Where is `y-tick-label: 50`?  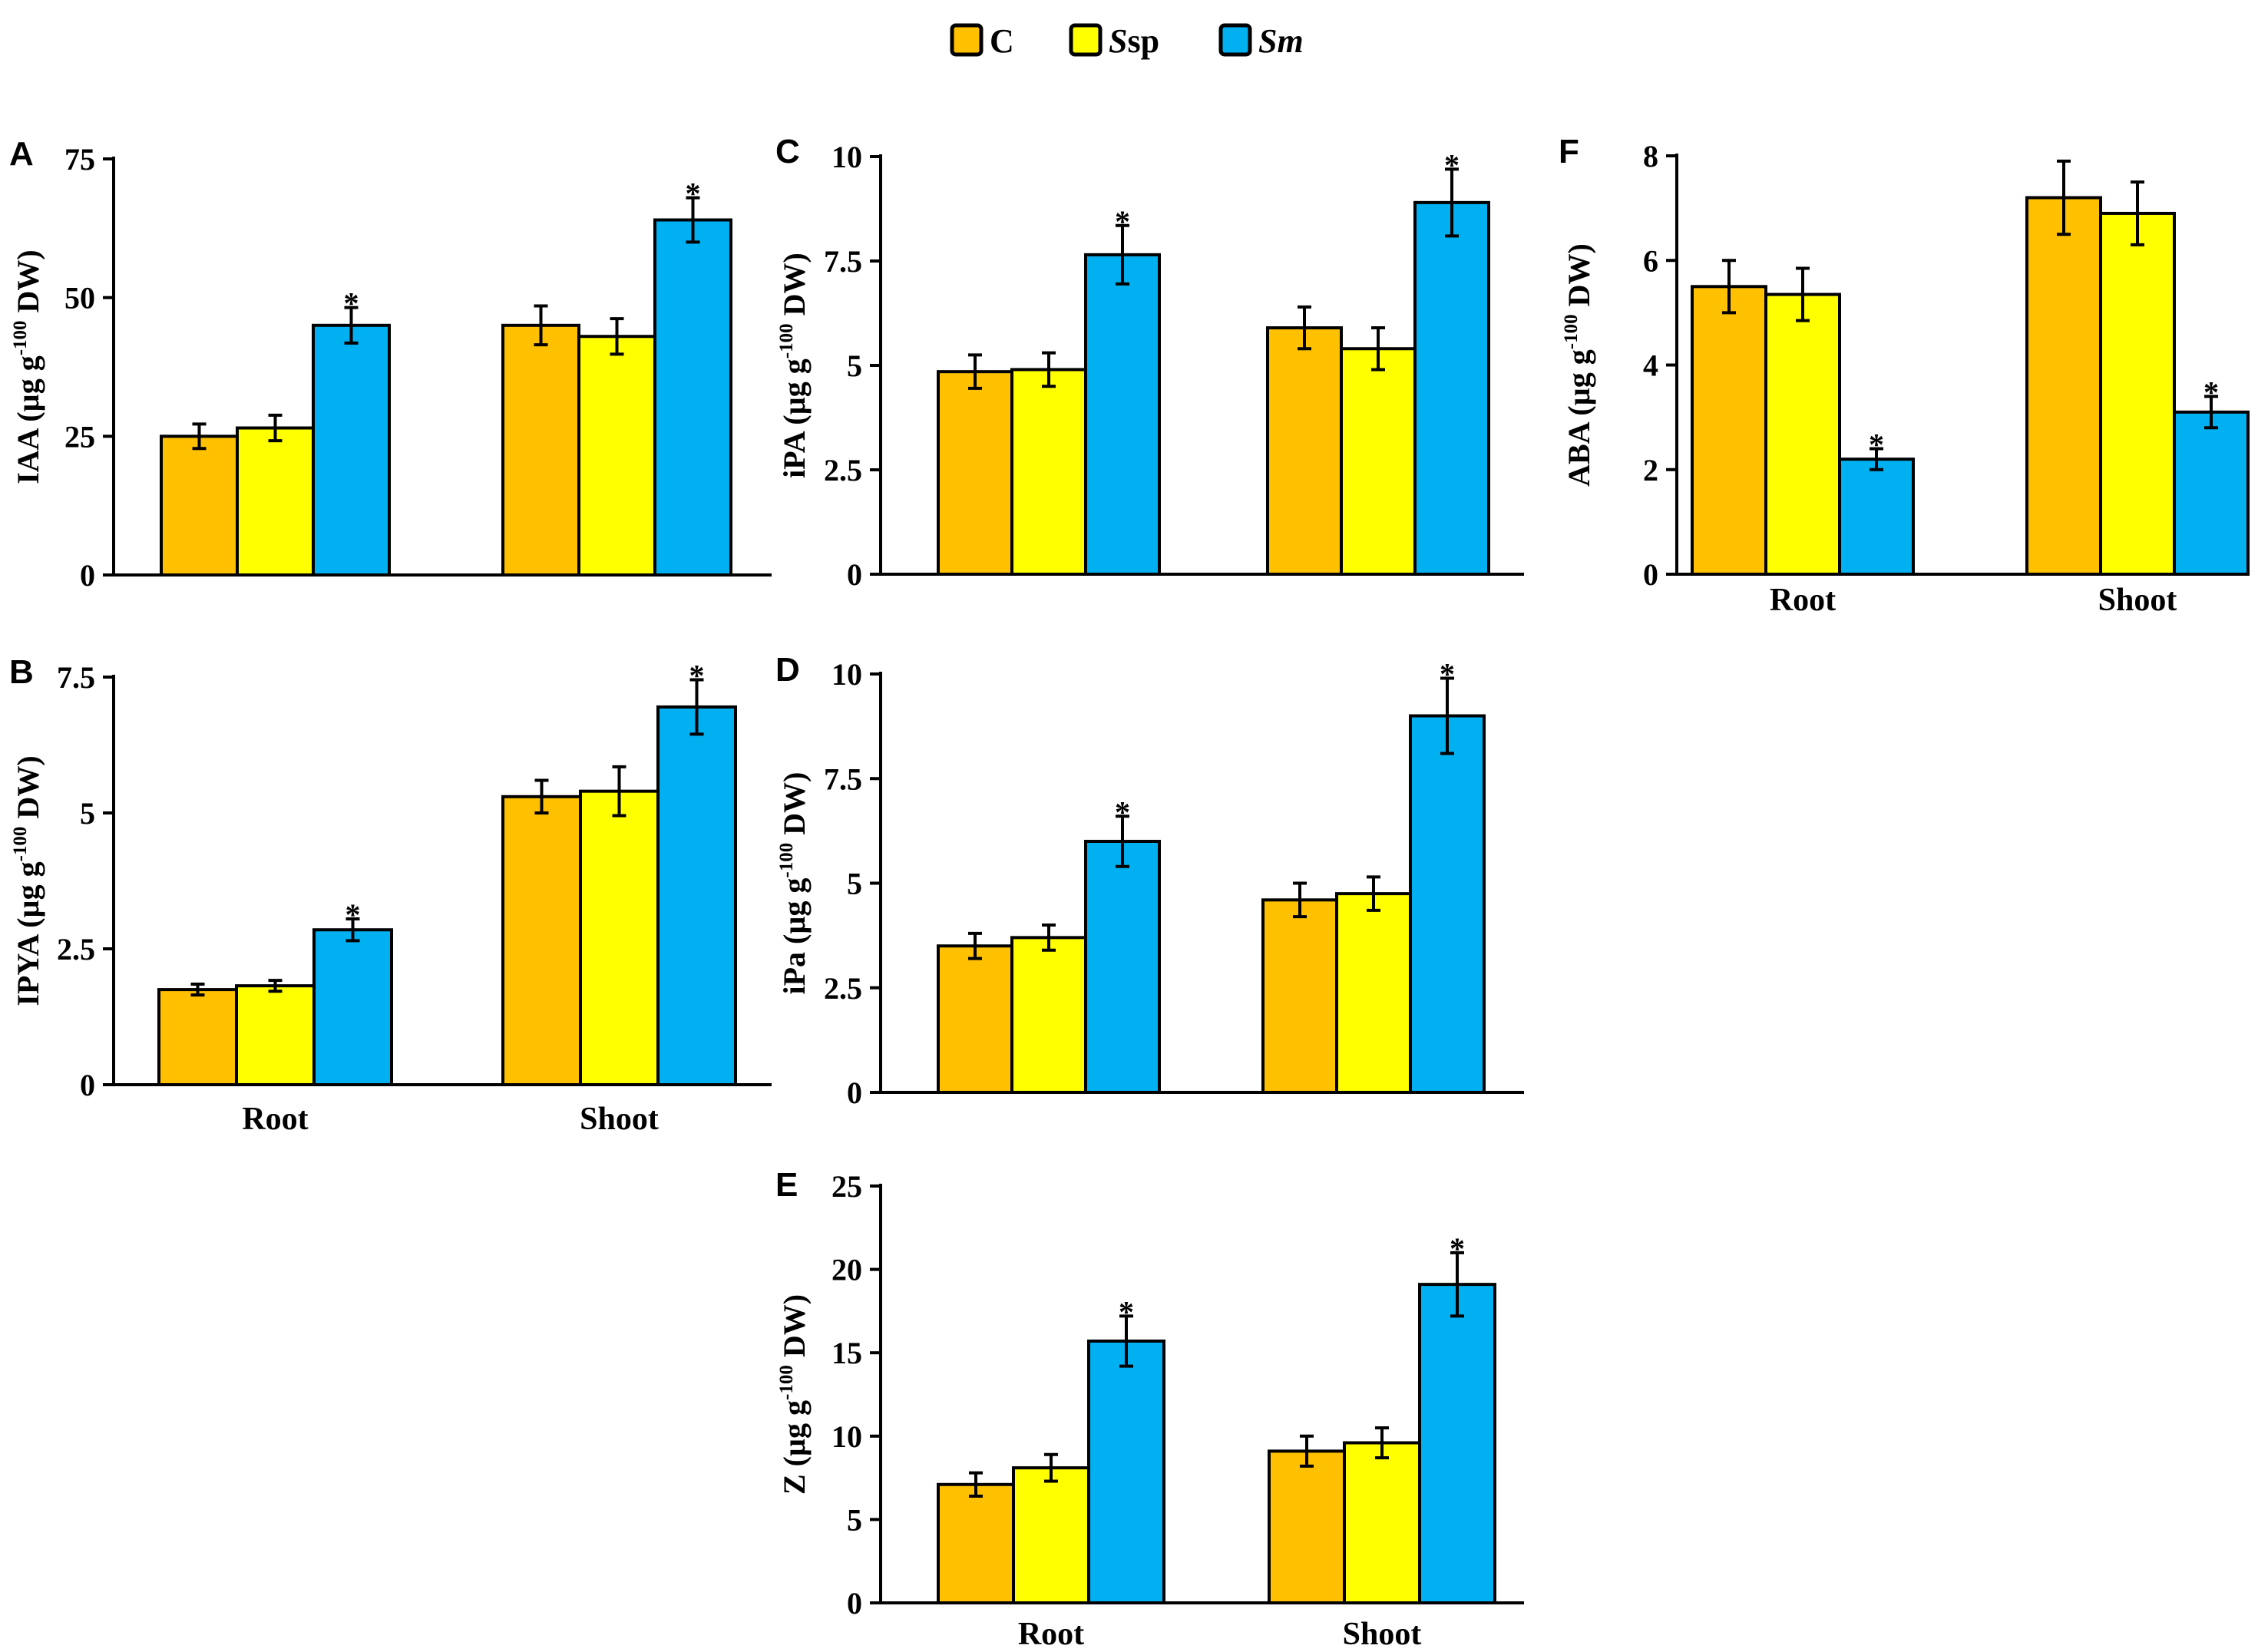
y-tick-label: 50 is located at coordinates (79, 298).